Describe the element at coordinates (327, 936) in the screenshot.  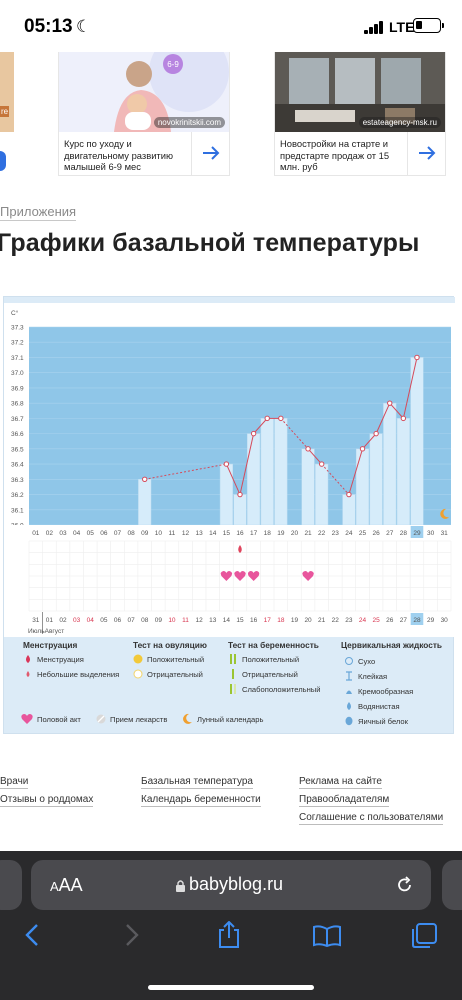
I see `bookmarks-icon` at that location.